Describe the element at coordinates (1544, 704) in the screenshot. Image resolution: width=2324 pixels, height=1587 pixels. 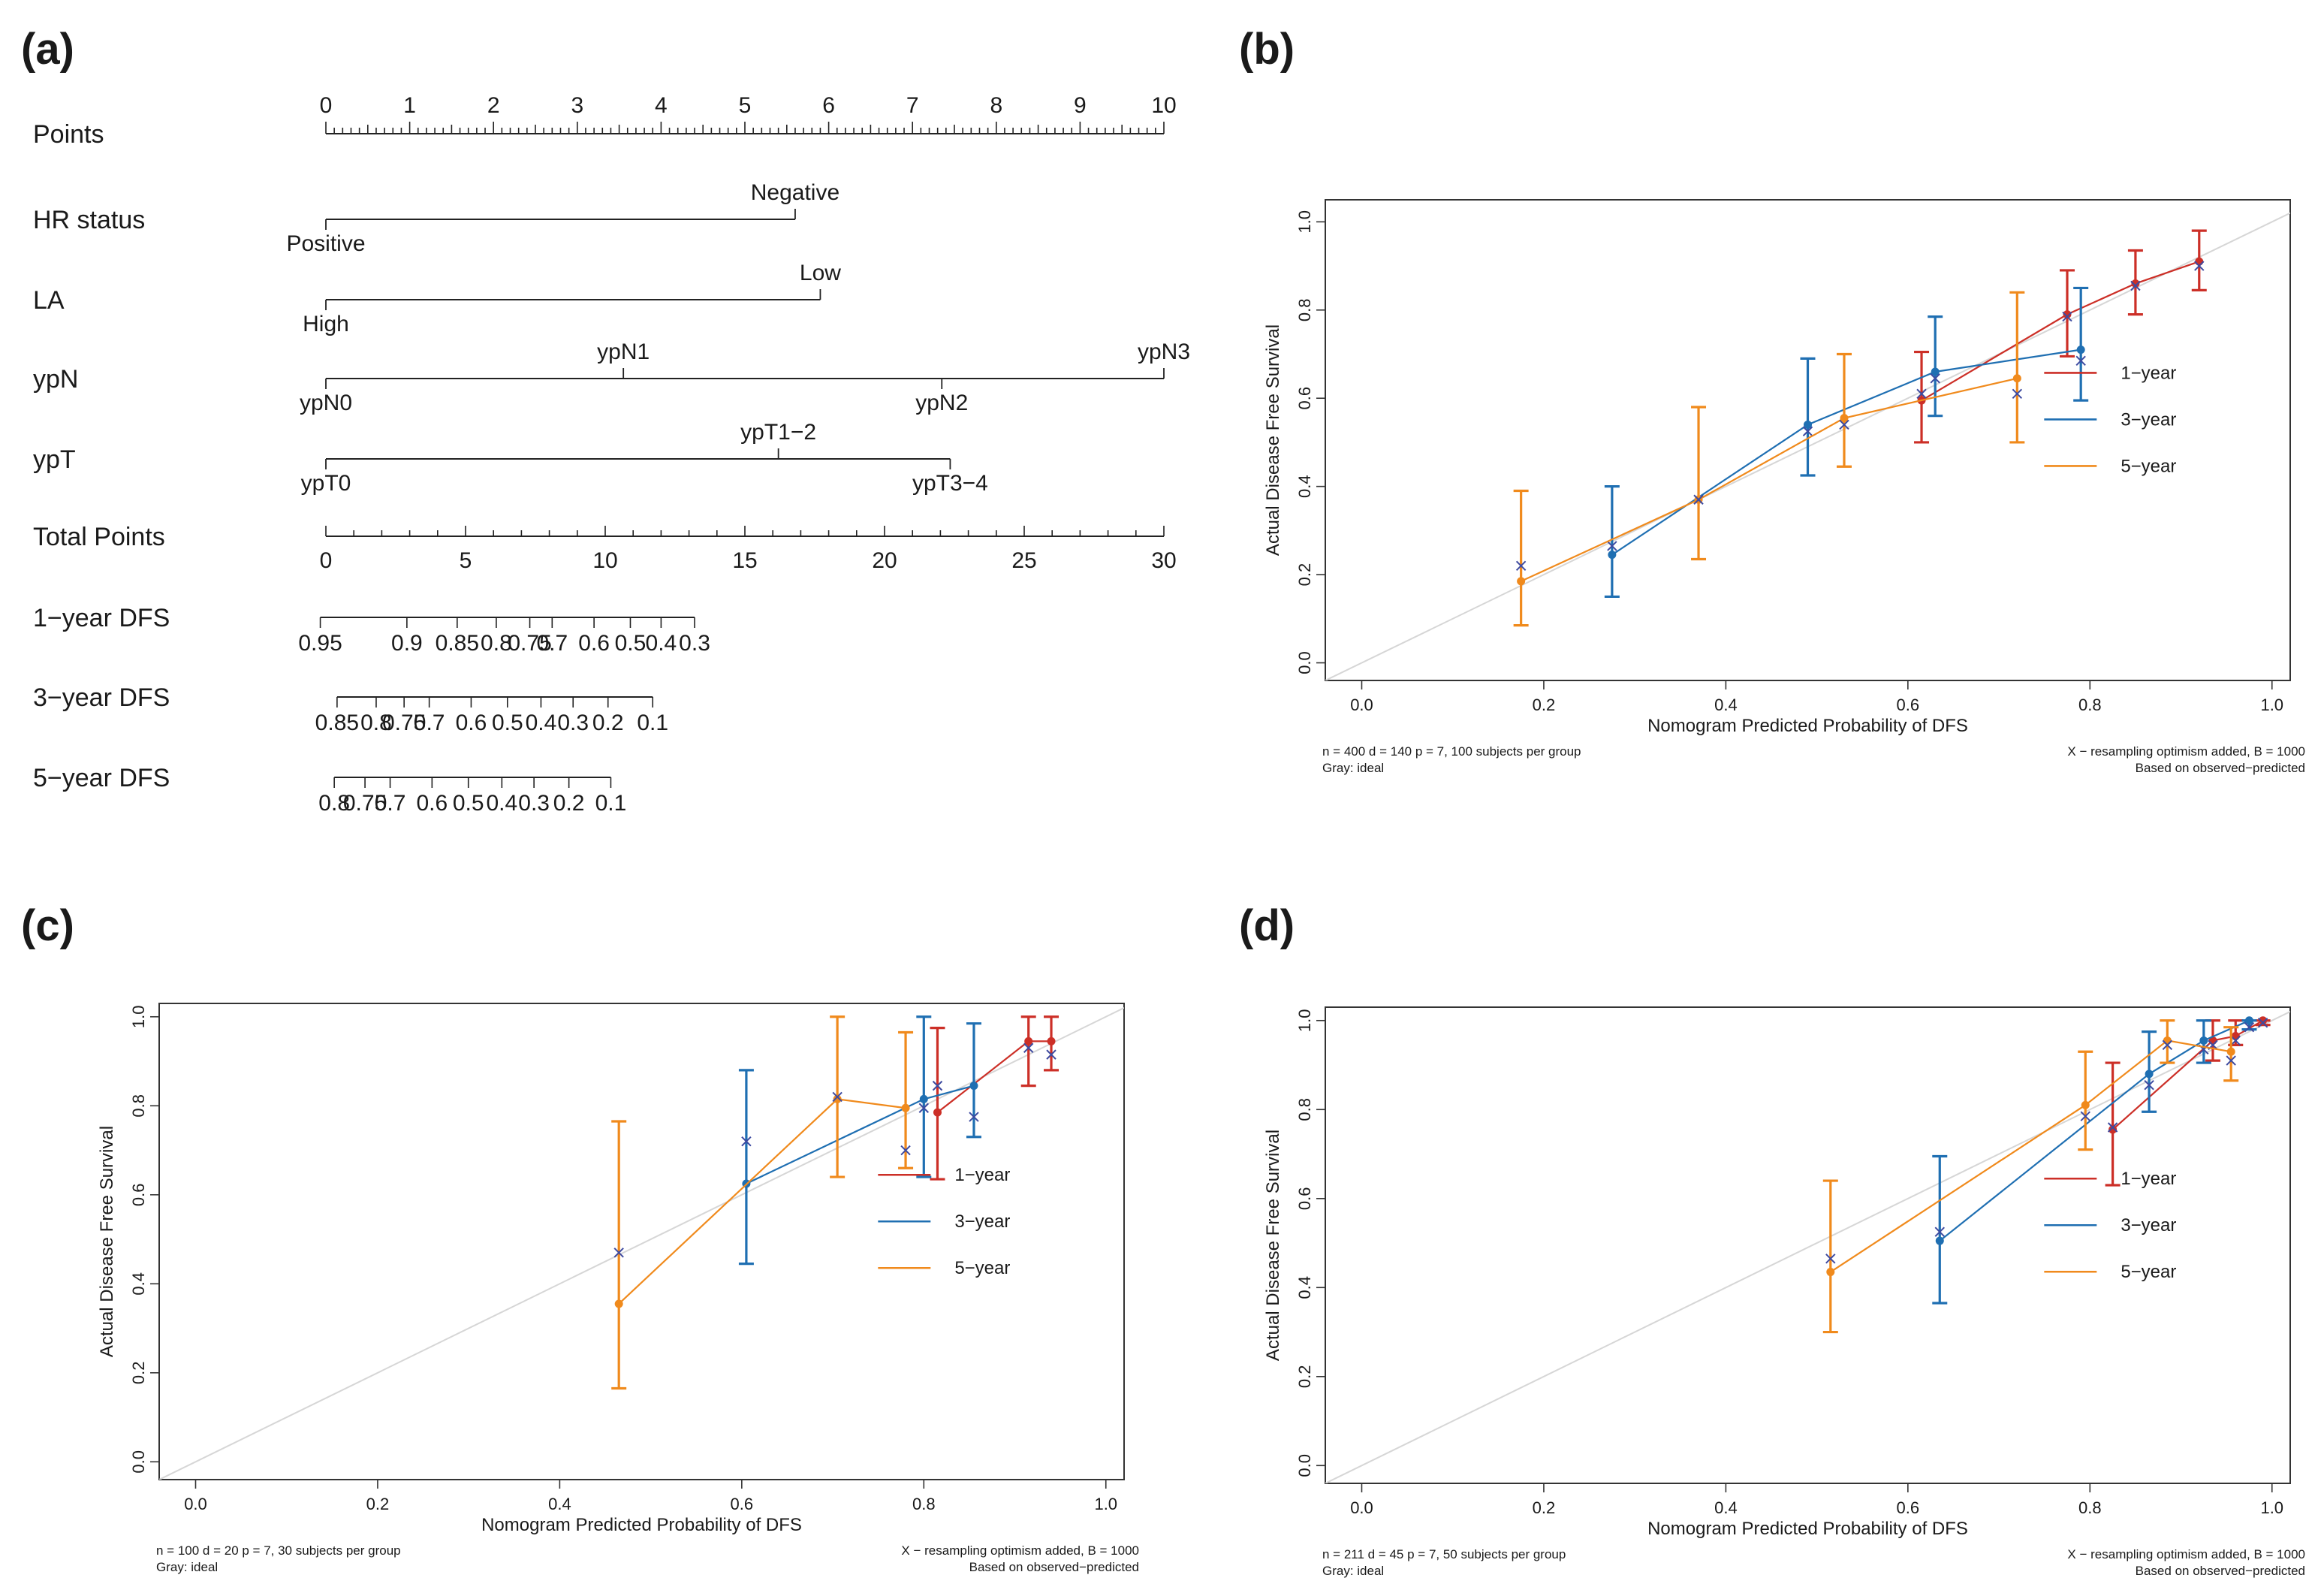
I see `x-tick-label: 0.2` at that location.